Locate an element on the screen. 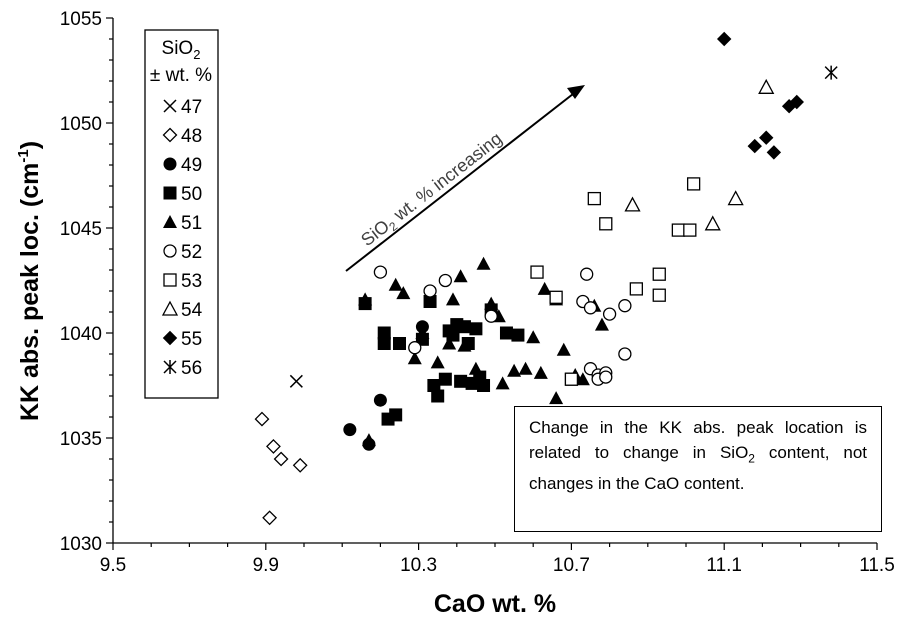  y-axis-title: KK abs. peak loc. (cm-1) is located at coordinates (29, 281).